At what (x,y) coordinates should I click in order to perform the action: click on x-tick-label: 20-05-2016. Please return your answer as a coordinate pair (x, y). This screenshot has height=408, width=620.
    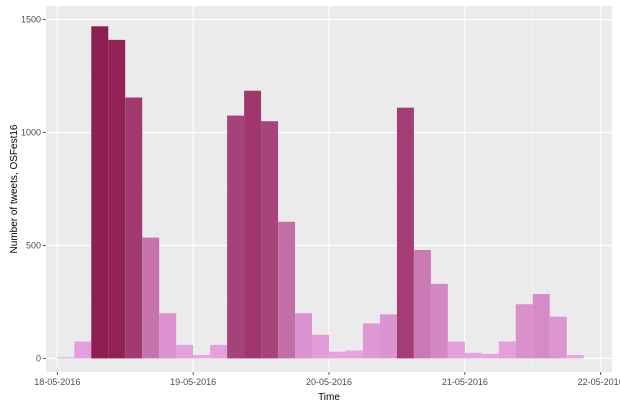
    Looking at the image, I should click on (329, 382).